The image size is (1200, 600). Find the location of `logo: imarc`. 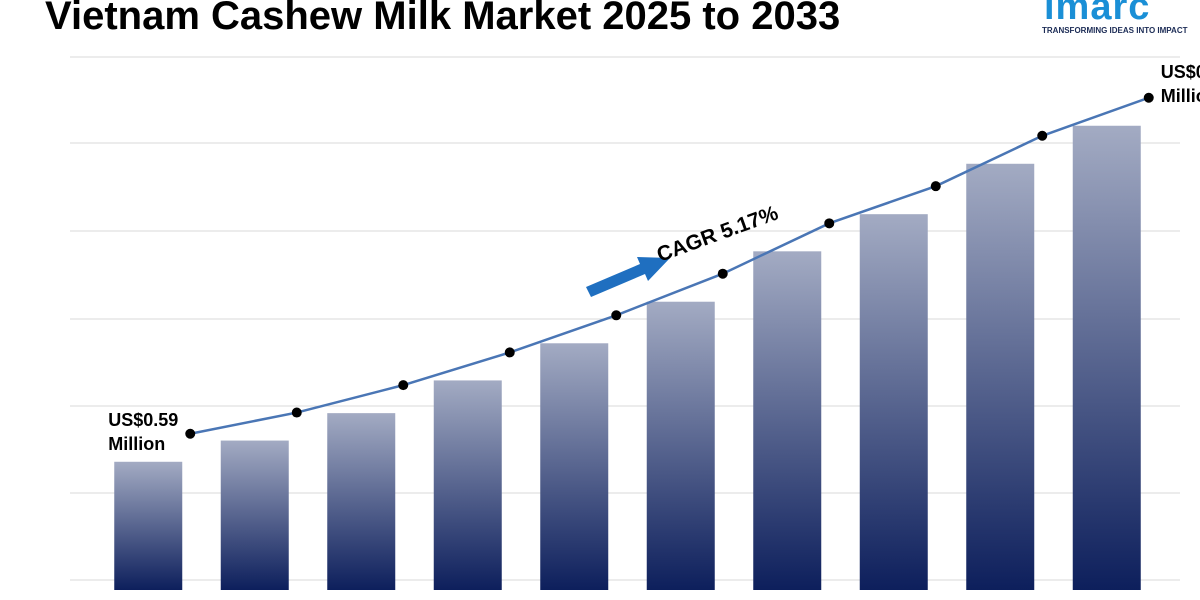

logo: imarc is located at coordinates (1097, 14).